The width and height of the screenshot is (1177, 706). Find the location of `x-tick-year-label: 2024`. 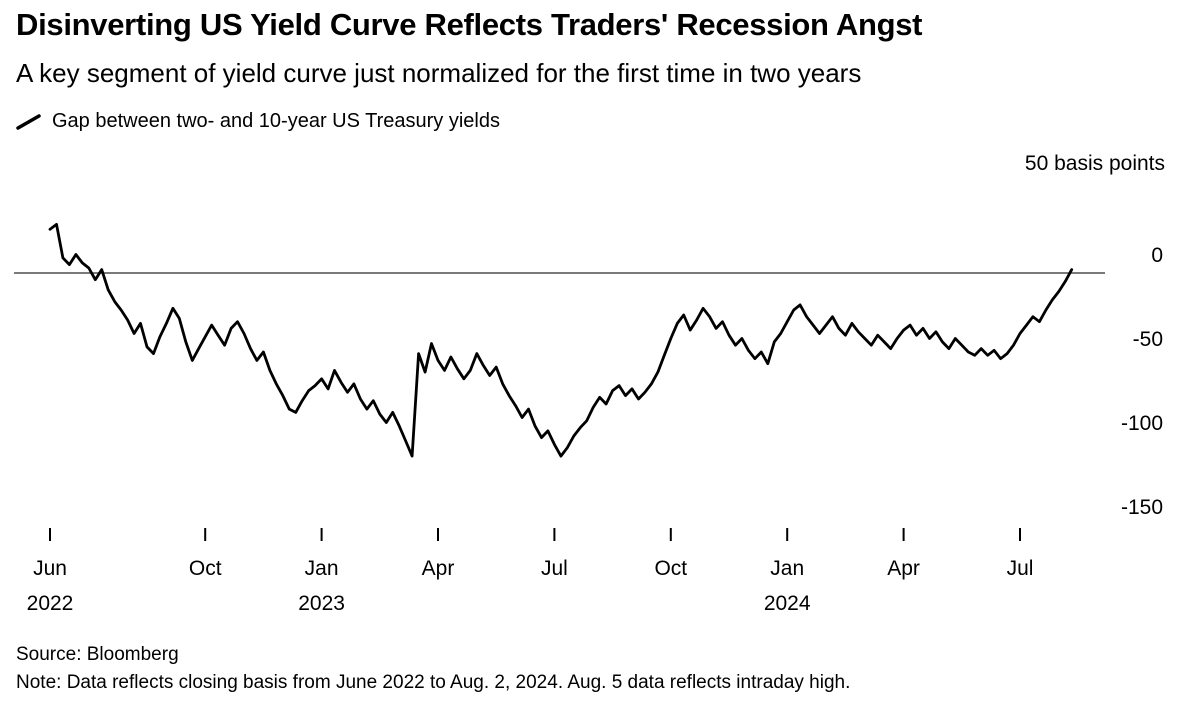

x-tick-year-label: 2024 is located at coordinates (787, 603).